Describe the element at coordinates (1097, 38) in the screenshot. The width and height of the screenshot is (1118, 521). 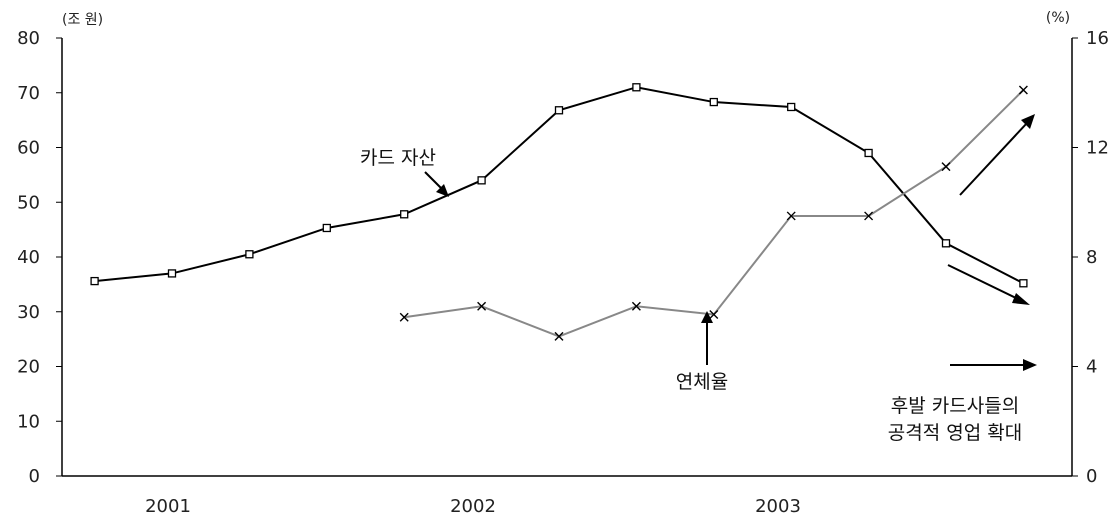
I see `right-tick-label: 16` at that location.